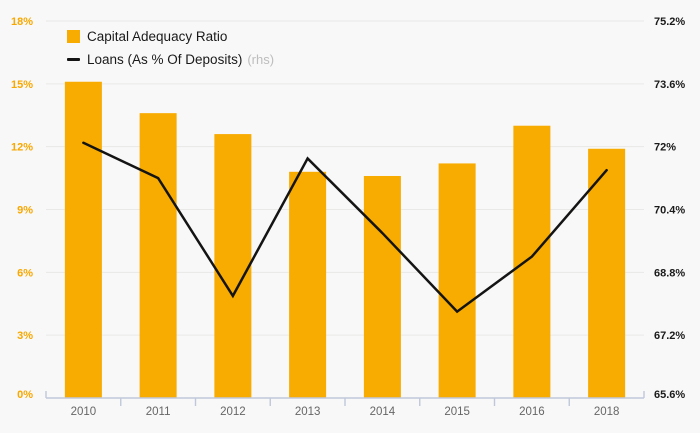  What do you see at coordinates (157, 36) in the screenshot?
I see `legend-label-capital-adequacy-ratio: Capital Adequacy Ratio` at bounding box center [157, 36].